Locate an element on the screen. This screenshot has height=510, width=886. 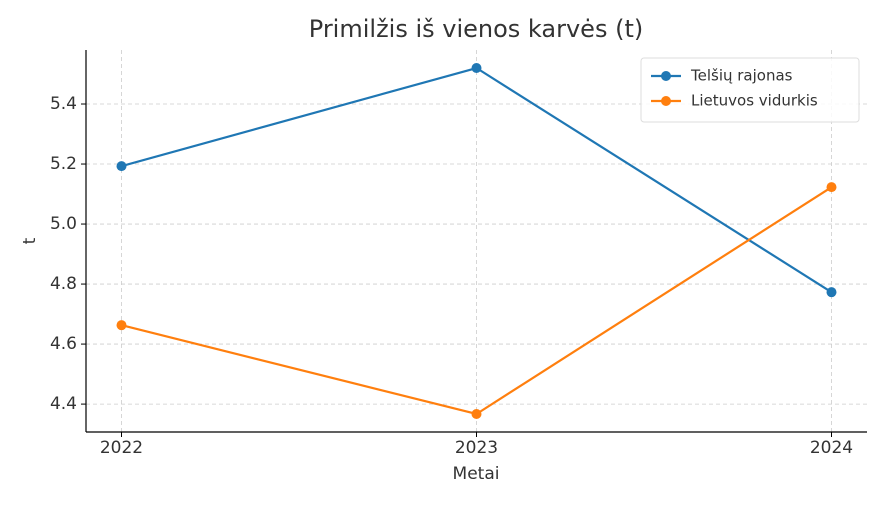
x-axis-label: Metai is located at coordinates (476, 474).